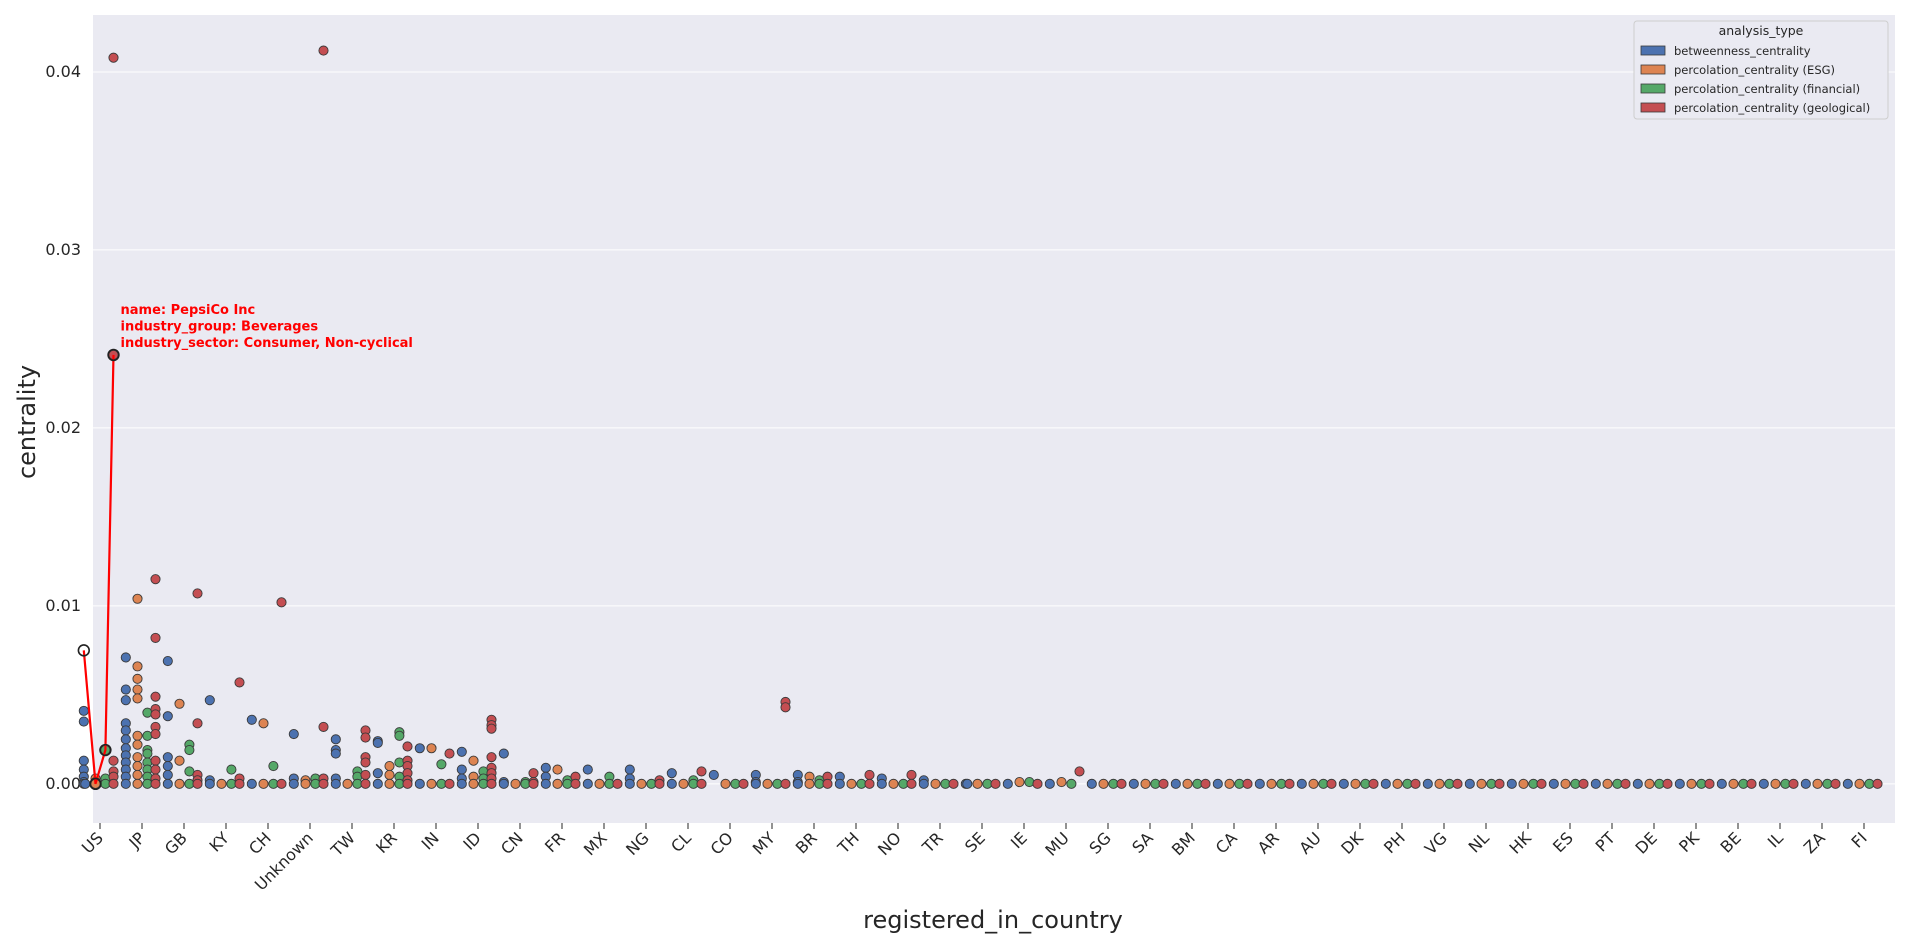 This screenshot has width=1907, height=948. What do you see at coordinates (430, 840) in the screenshot?
I see `x-tick-label: IN` at bounding box center [430, 840].